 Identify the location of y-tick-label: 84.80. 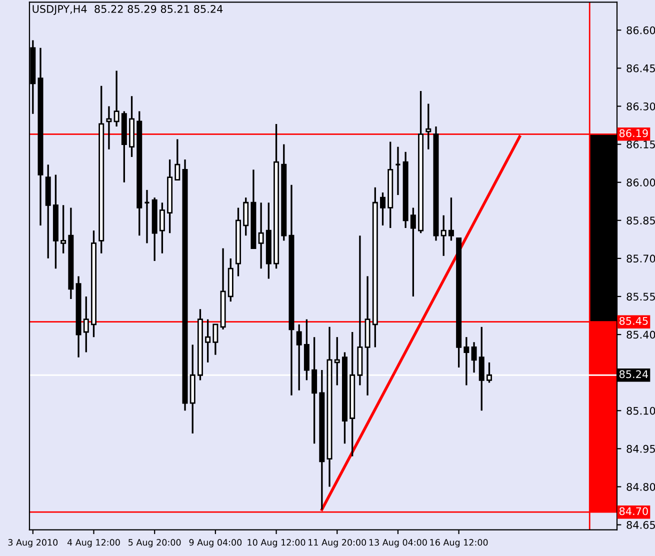
(640, 486).